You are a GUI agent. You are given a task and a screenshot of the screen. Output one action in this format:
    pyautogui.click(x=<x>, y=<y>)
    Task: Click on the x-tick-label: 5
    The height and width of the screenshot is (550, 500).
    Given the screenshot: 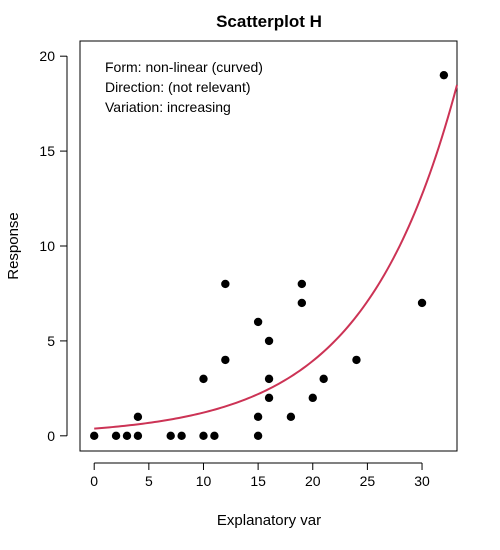 What is the action you would take?
    pyautogui.click(x=149, y=481)
    